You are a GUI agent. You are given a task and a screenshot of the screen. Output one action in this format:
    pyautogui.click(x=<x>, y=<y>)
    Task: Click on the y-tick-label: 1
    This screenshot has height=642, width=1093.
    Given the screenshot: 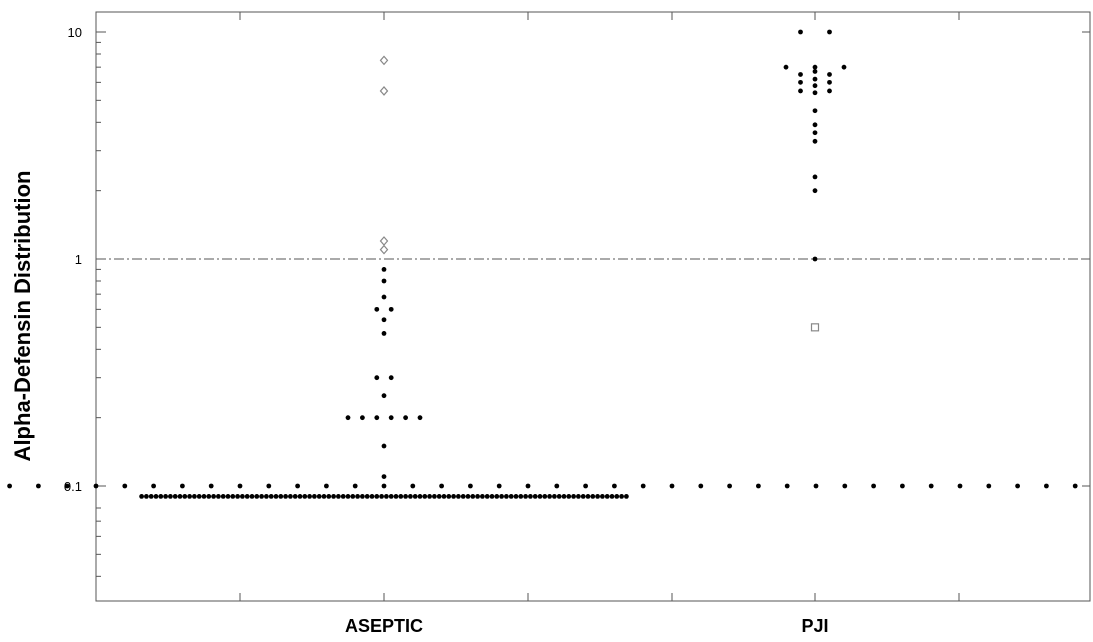 What is the action you would take?
    pyautogui.click(x=78, y=259)
    